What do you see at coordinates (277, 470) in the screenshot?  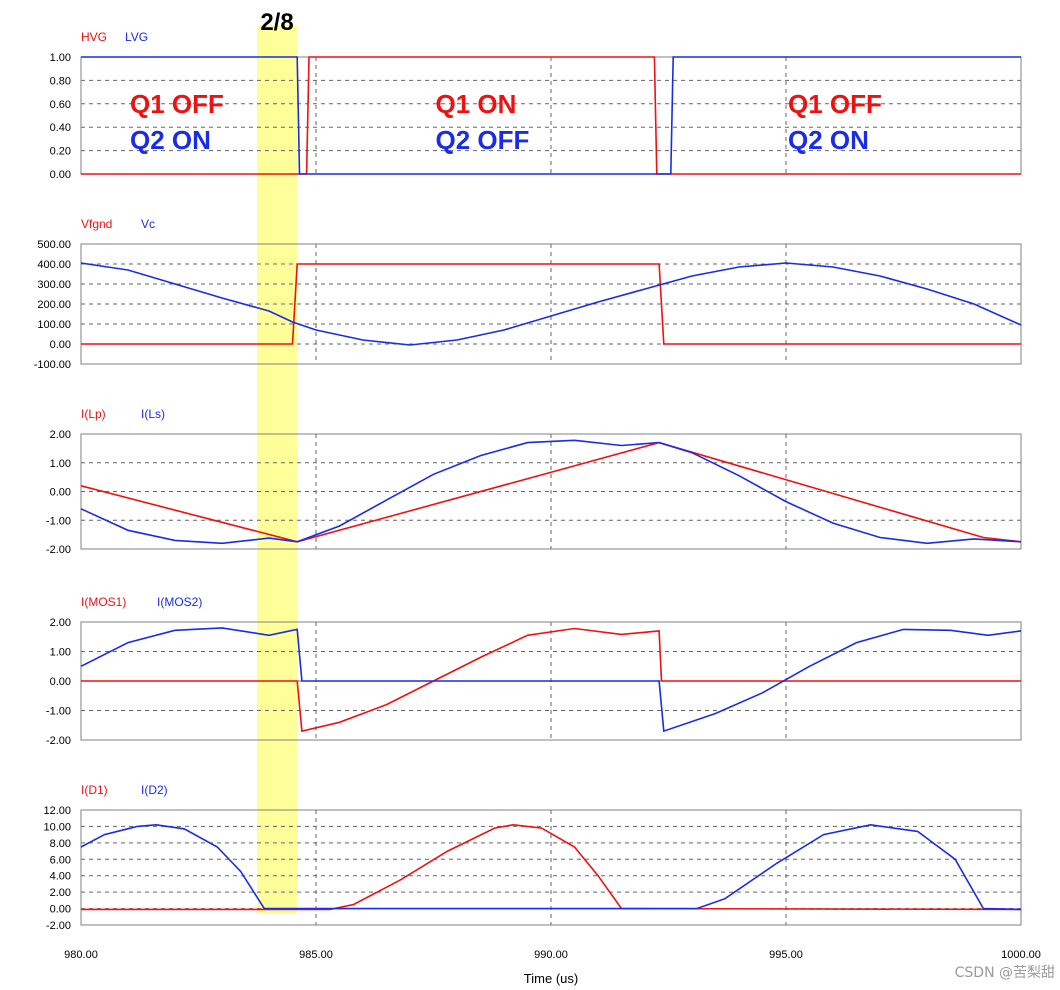 I see `highlight-band` at bounding box center [277, 470].